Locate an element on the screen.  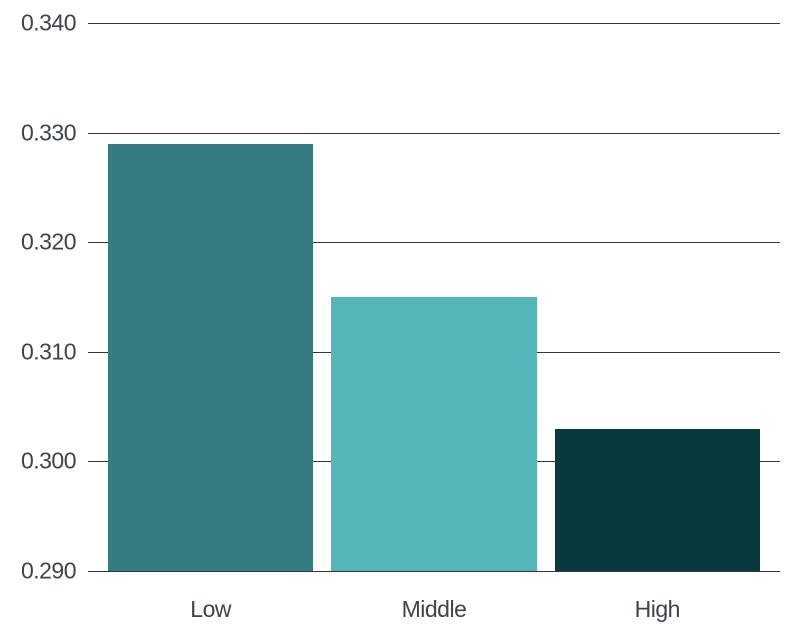
y-tick-label: 0.320 is located at coordinates (48, 241).